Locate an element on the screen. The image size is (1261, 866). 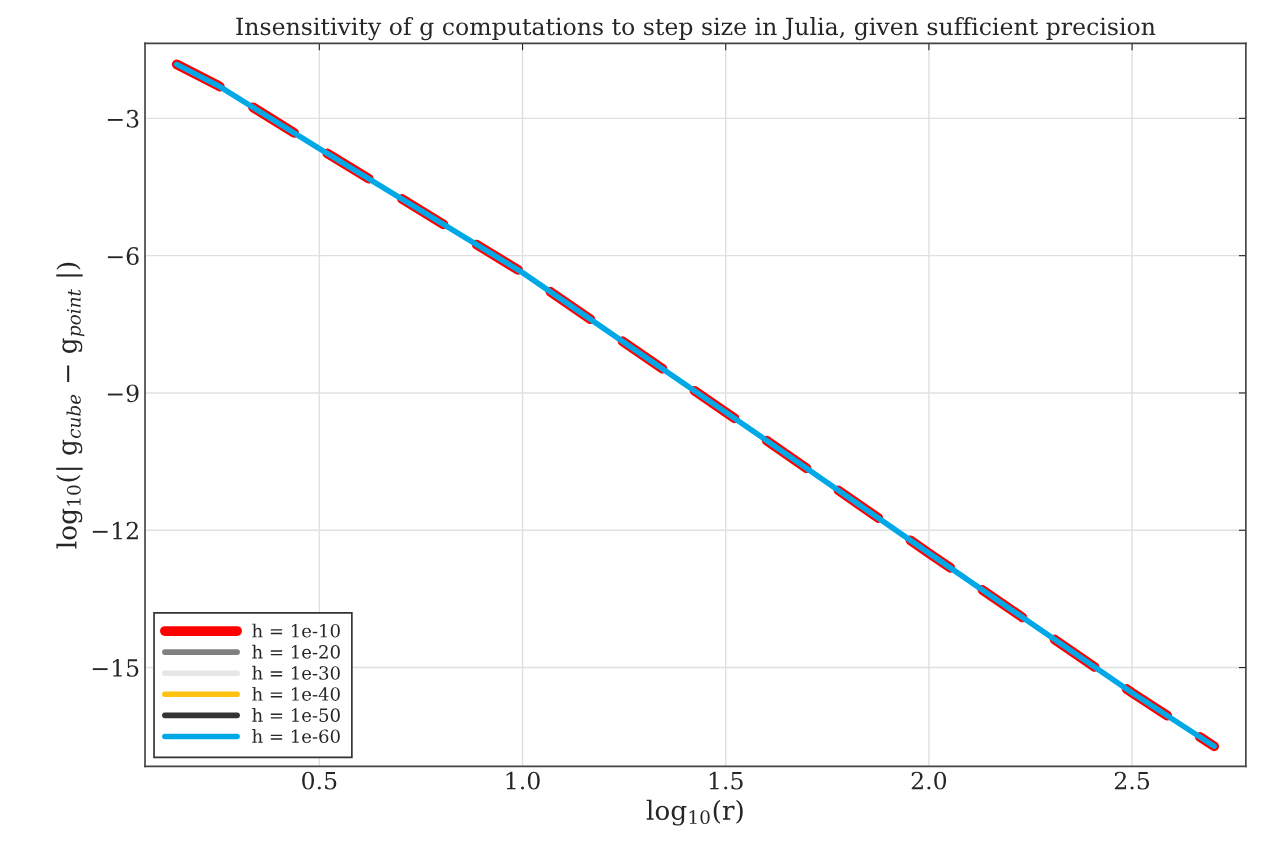
chart-title: Insensitivity of g computations to step size in Julia, given sufficient precision is located at coordinates (696, 29).